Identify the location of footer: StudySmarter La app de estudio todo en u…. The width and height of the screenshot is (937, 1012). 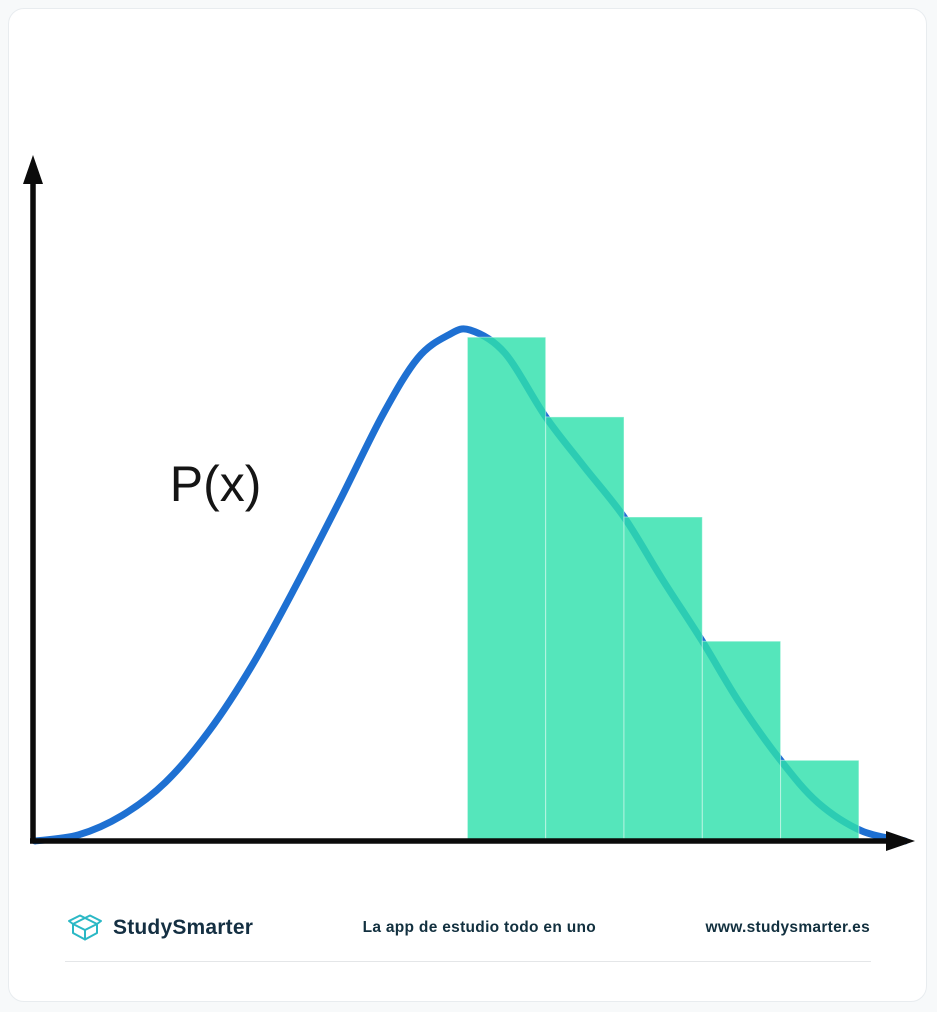
(468, 928).